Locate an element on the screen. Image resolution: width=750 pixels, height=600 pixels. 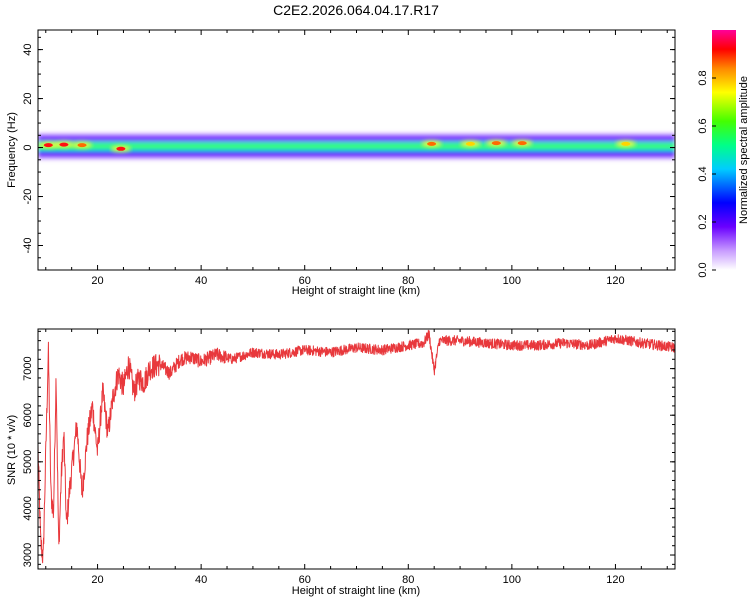
spectrum-x-tick-label: 60 is located at coordinates (305, 281).